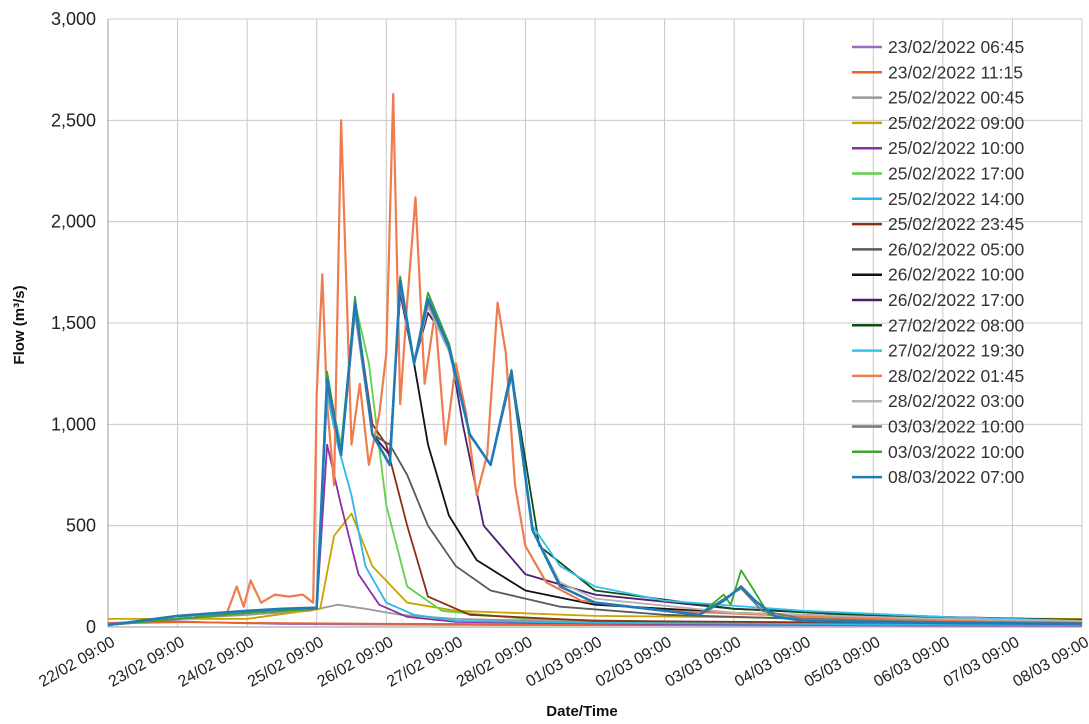 The height and width of the screenshot is (724, 1089). What do you see at coordinates (73, 19) in the screenshot?
I see `y-tick-label: 3,000` at bounding box center [73, 19].